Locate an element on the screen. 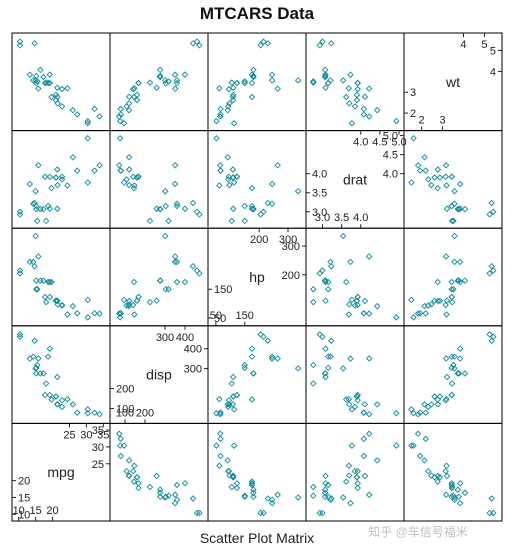  variable-name-disp: disp is located at coordinates (159, 375).